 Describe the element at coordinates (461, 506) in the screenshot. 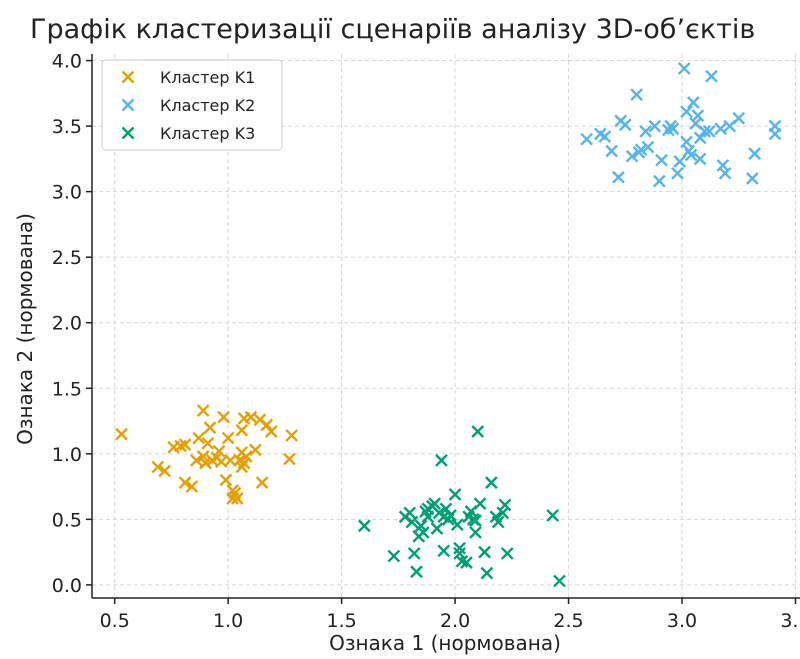

I see `series-k3` at that location.